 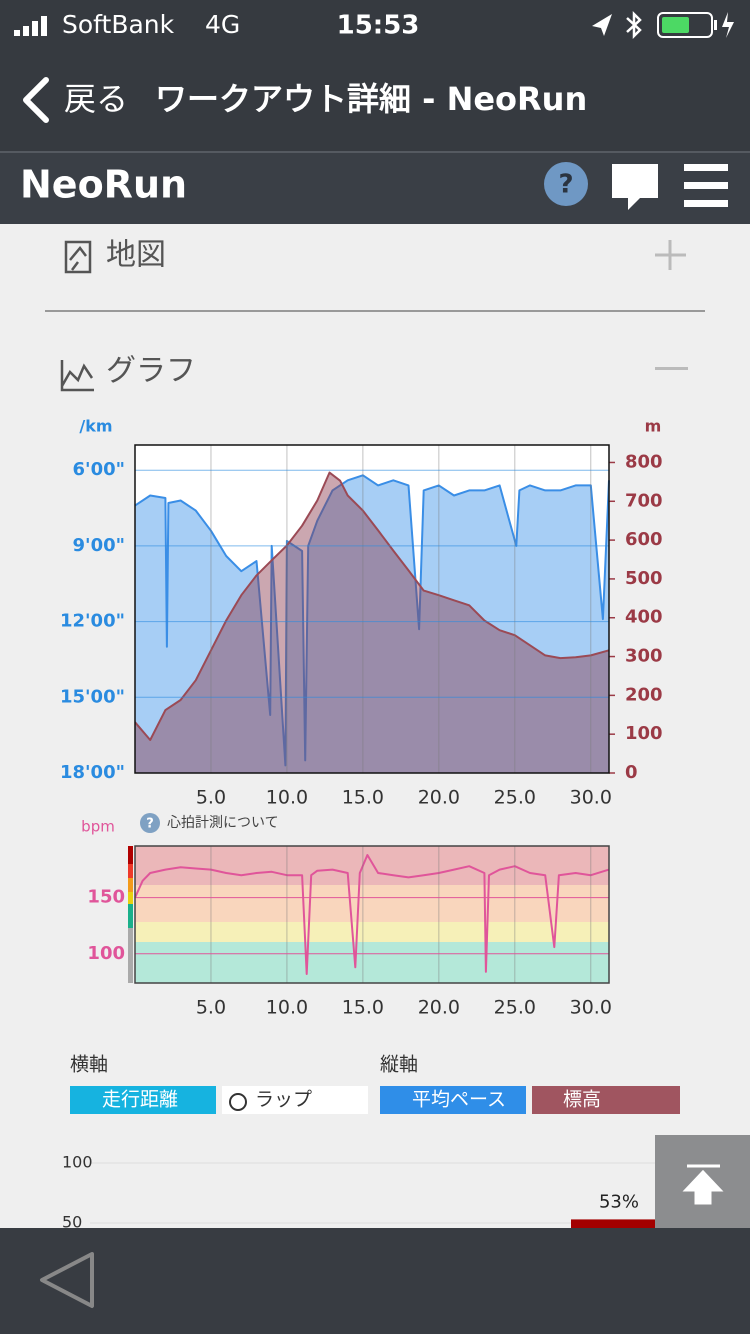 What do you see at coordinates (99, 469) in the screenshot?
I see `y-tick-label: 6'00"` at bounding box center [99, 469].